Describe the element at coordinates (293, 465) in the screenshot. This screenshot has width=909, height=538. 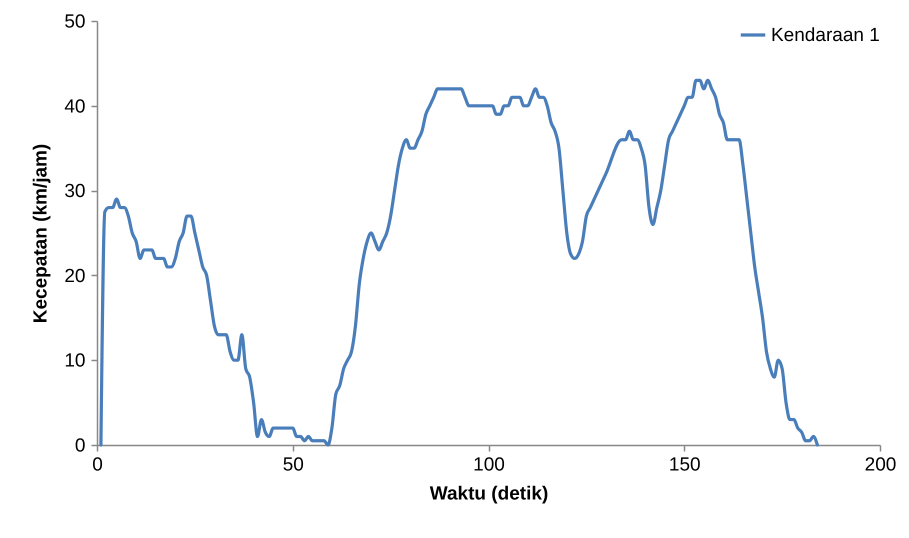
I see `x-tick-label: 50` at that location.